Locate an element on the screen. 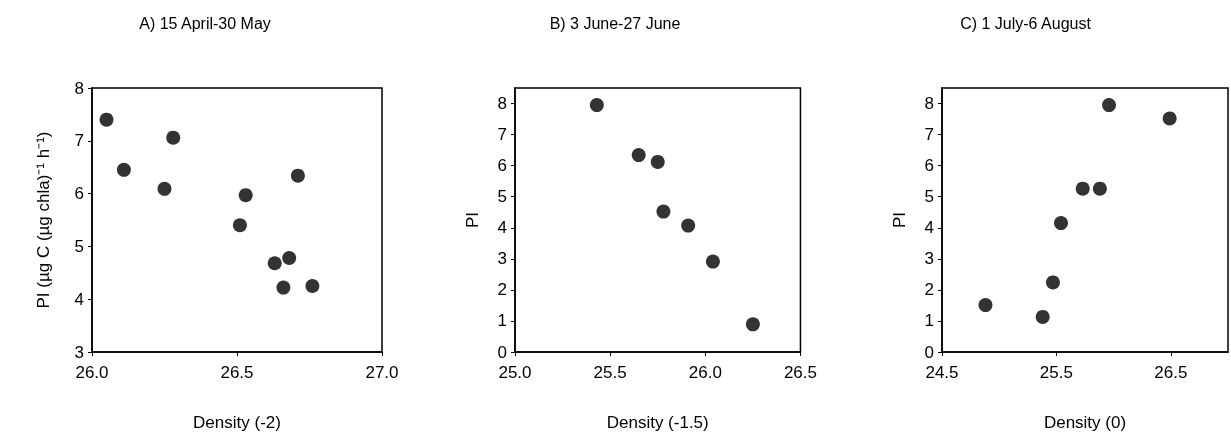 This screenshot has height=442, width=1231. x-tick-label: 24.5 is located at coordinates (942, 372).